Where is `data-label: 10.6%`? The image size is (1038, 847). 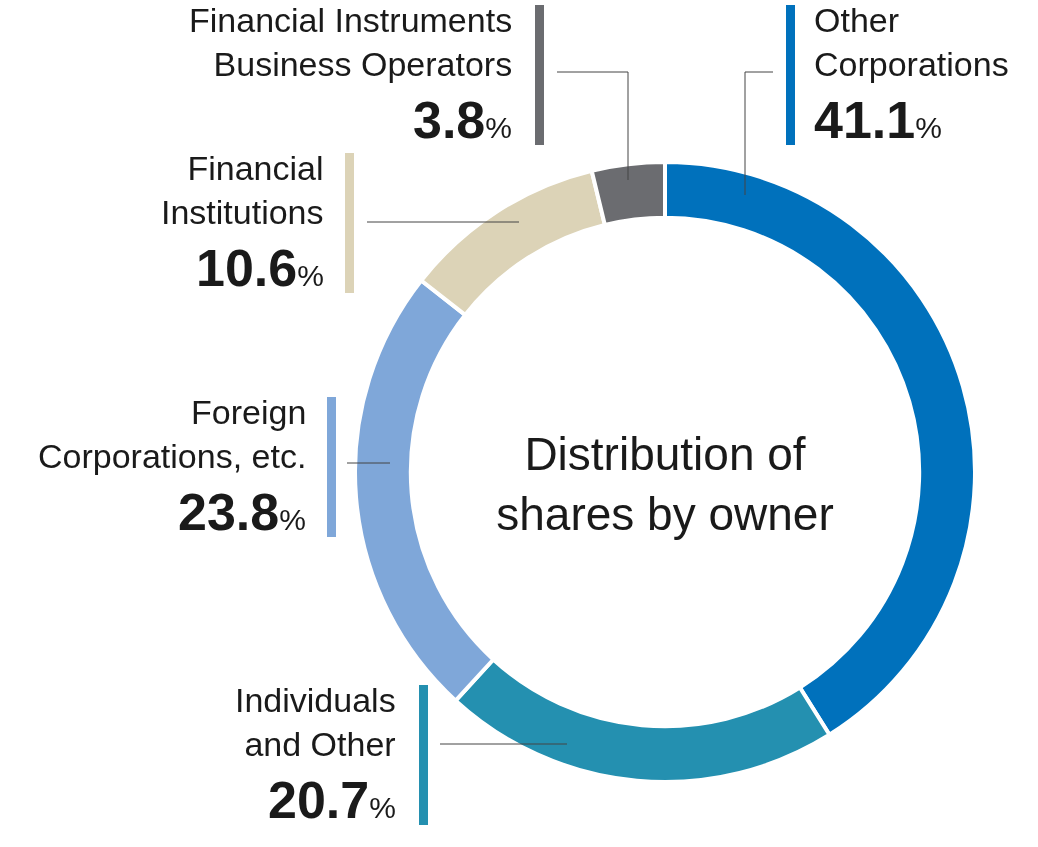 data-label: 10.6% is located at coordinates (260, 268).